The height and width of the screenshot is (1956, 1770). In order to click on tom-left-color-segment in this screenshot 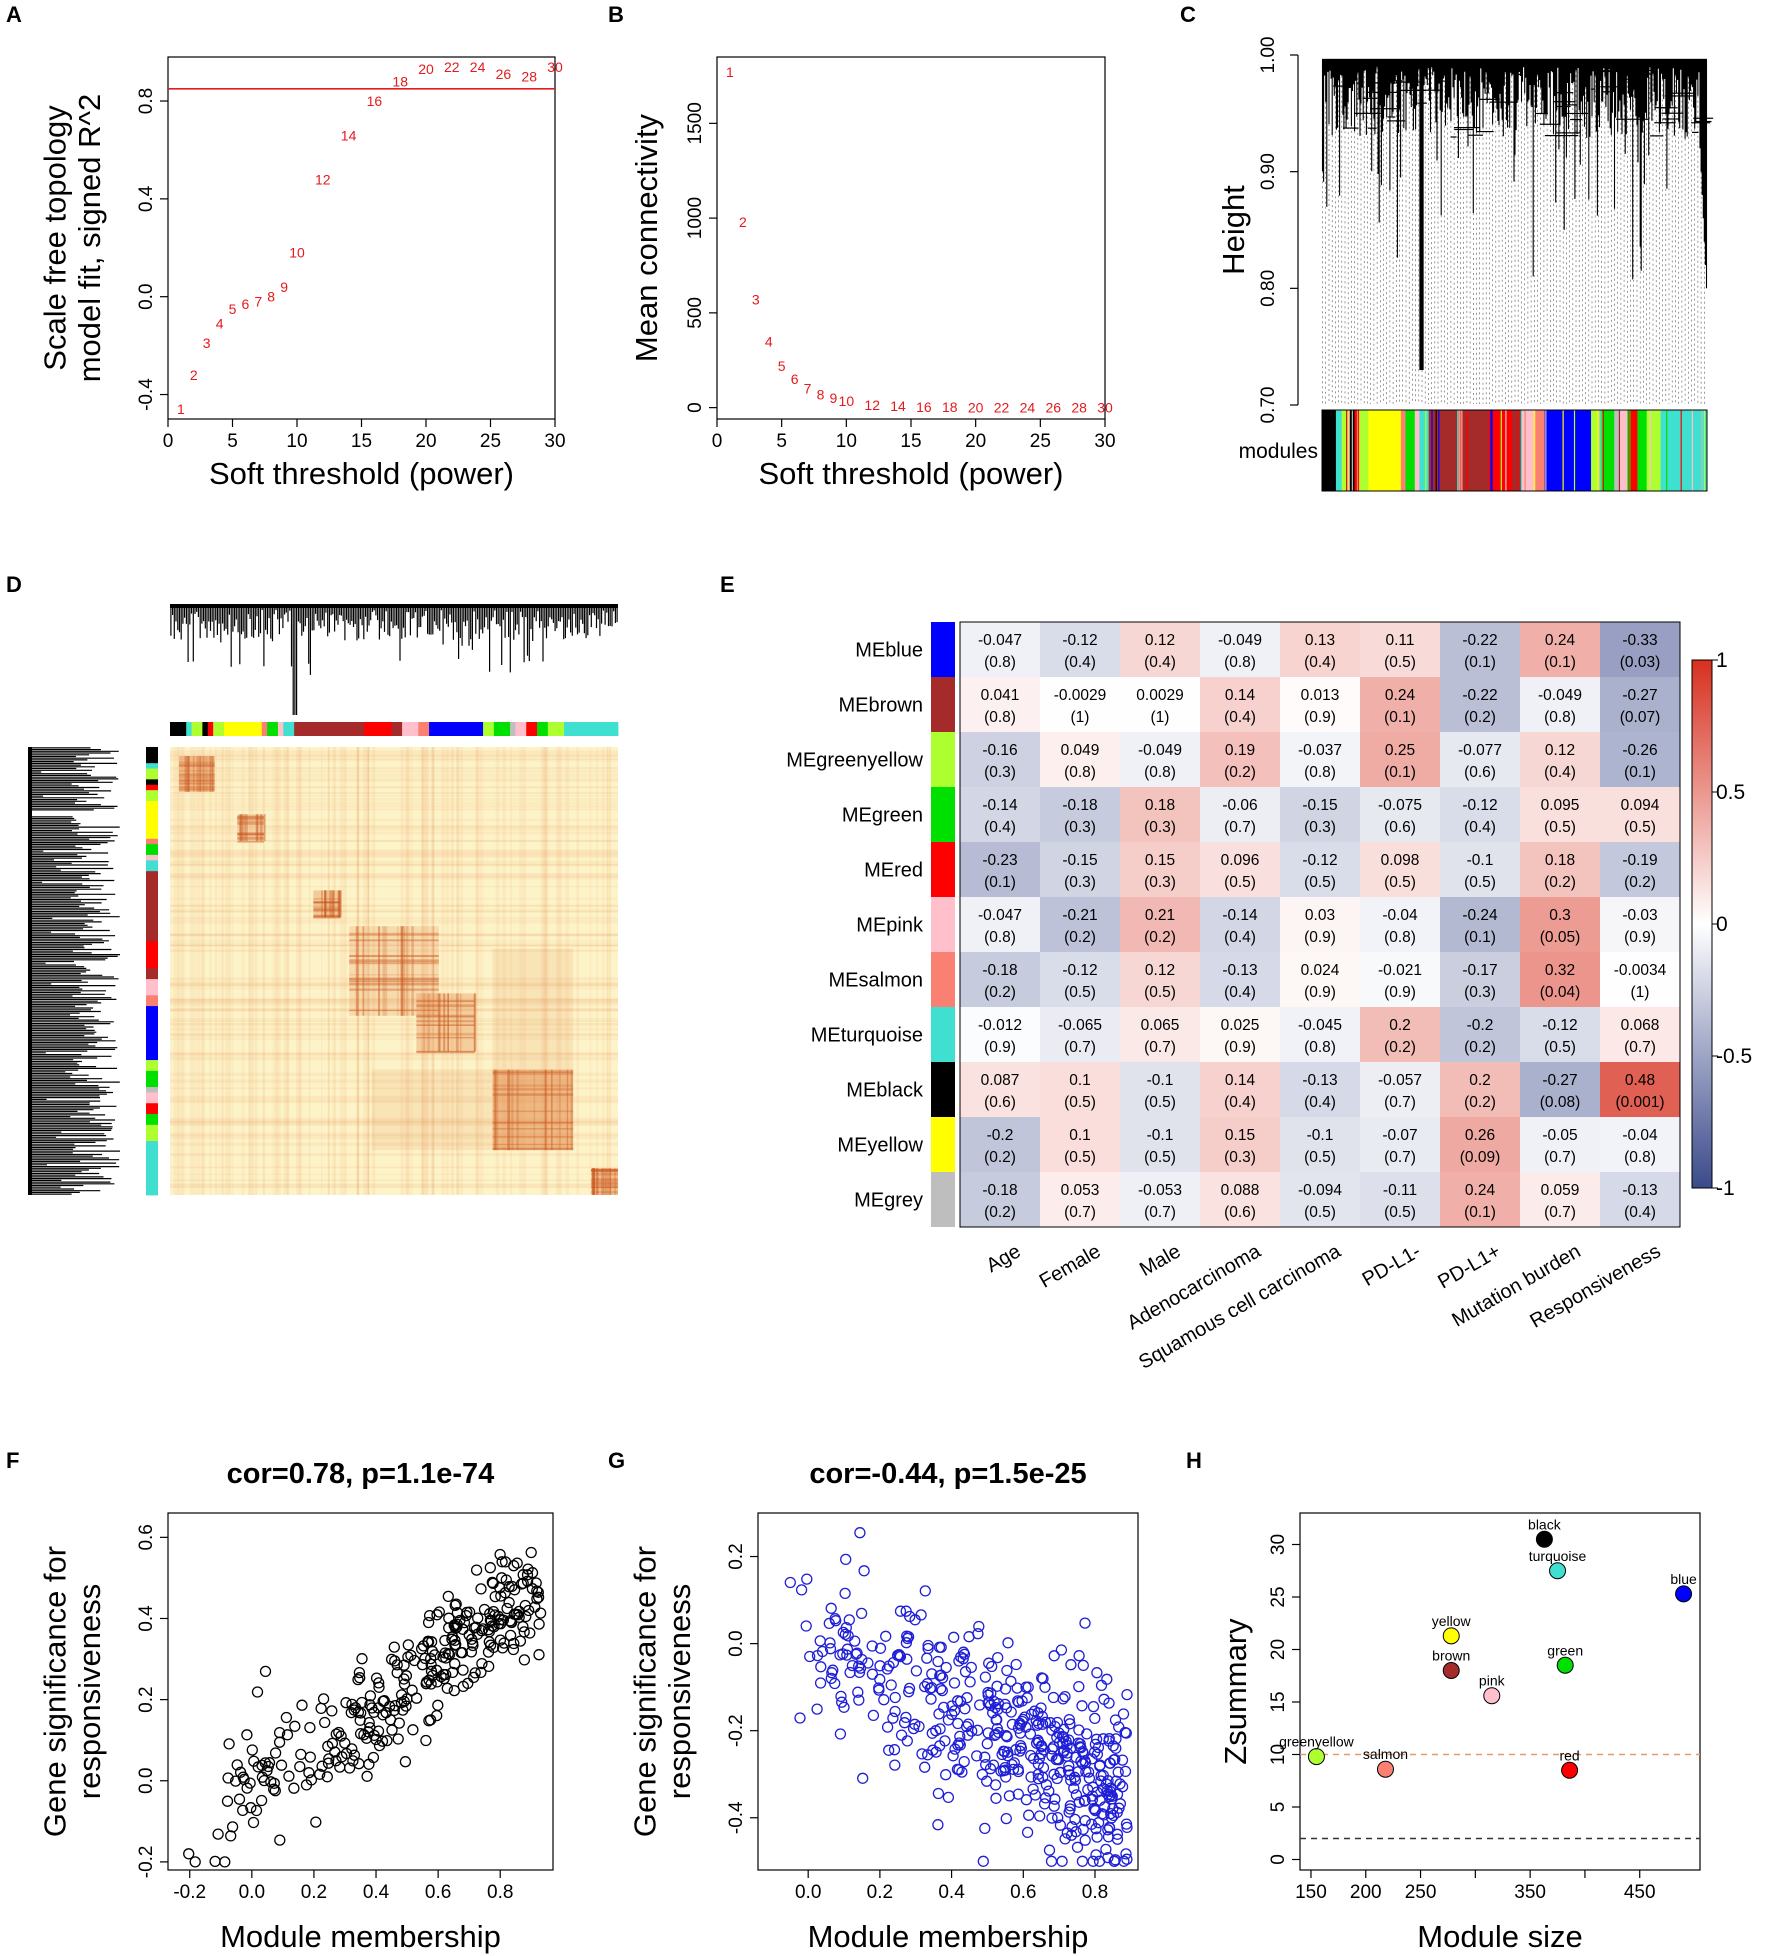, I will do `click(152, 774)`.